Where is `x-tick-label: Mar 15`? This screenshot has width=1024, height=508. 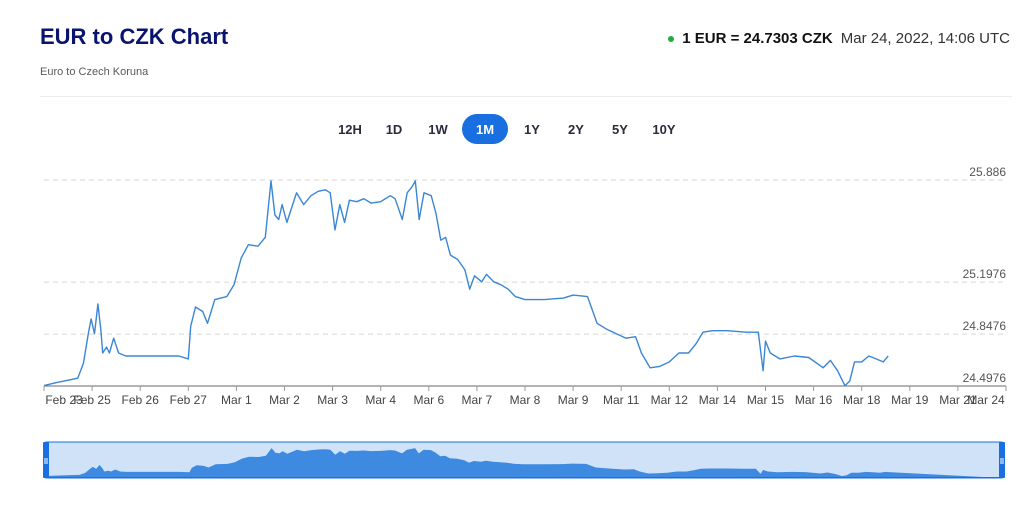
x-tick-label: Mar 15 is located at coordinates (766, 400).